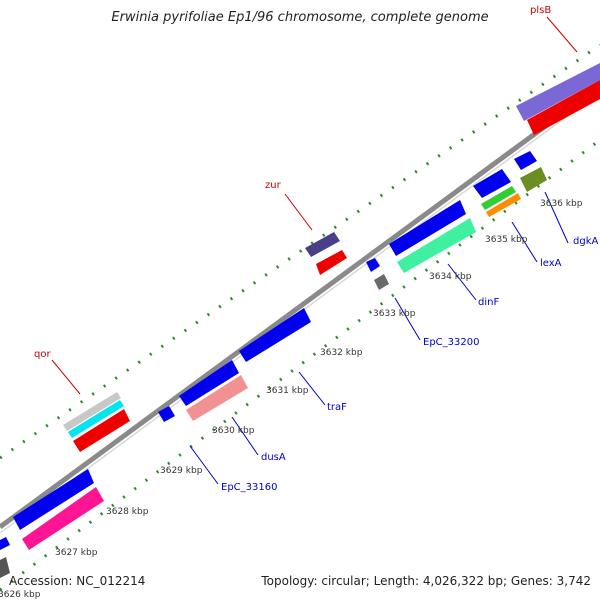 The width and height of the screenshot is (600, 600). What do you see at coordinates (498, 198) in the screenshot?
I see `gene-green-lexA` at bounding box center [498, 198].